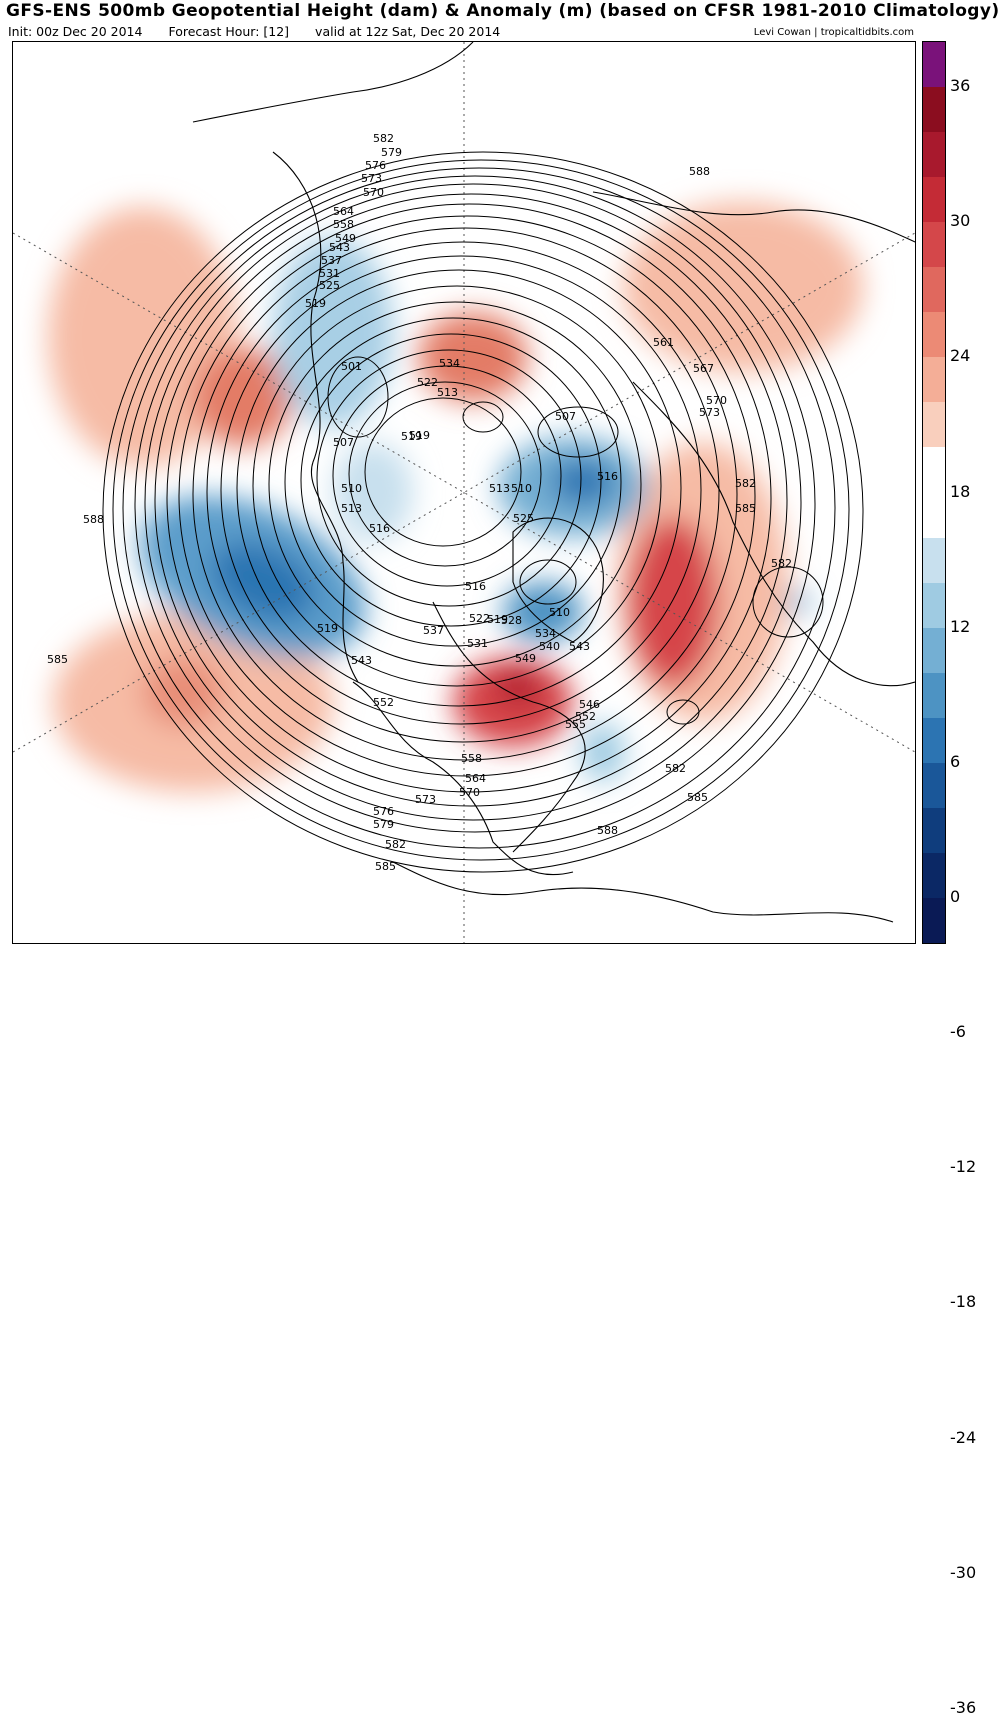  I want to click on colorbar-tick-label: -6, so click(958, 1032).